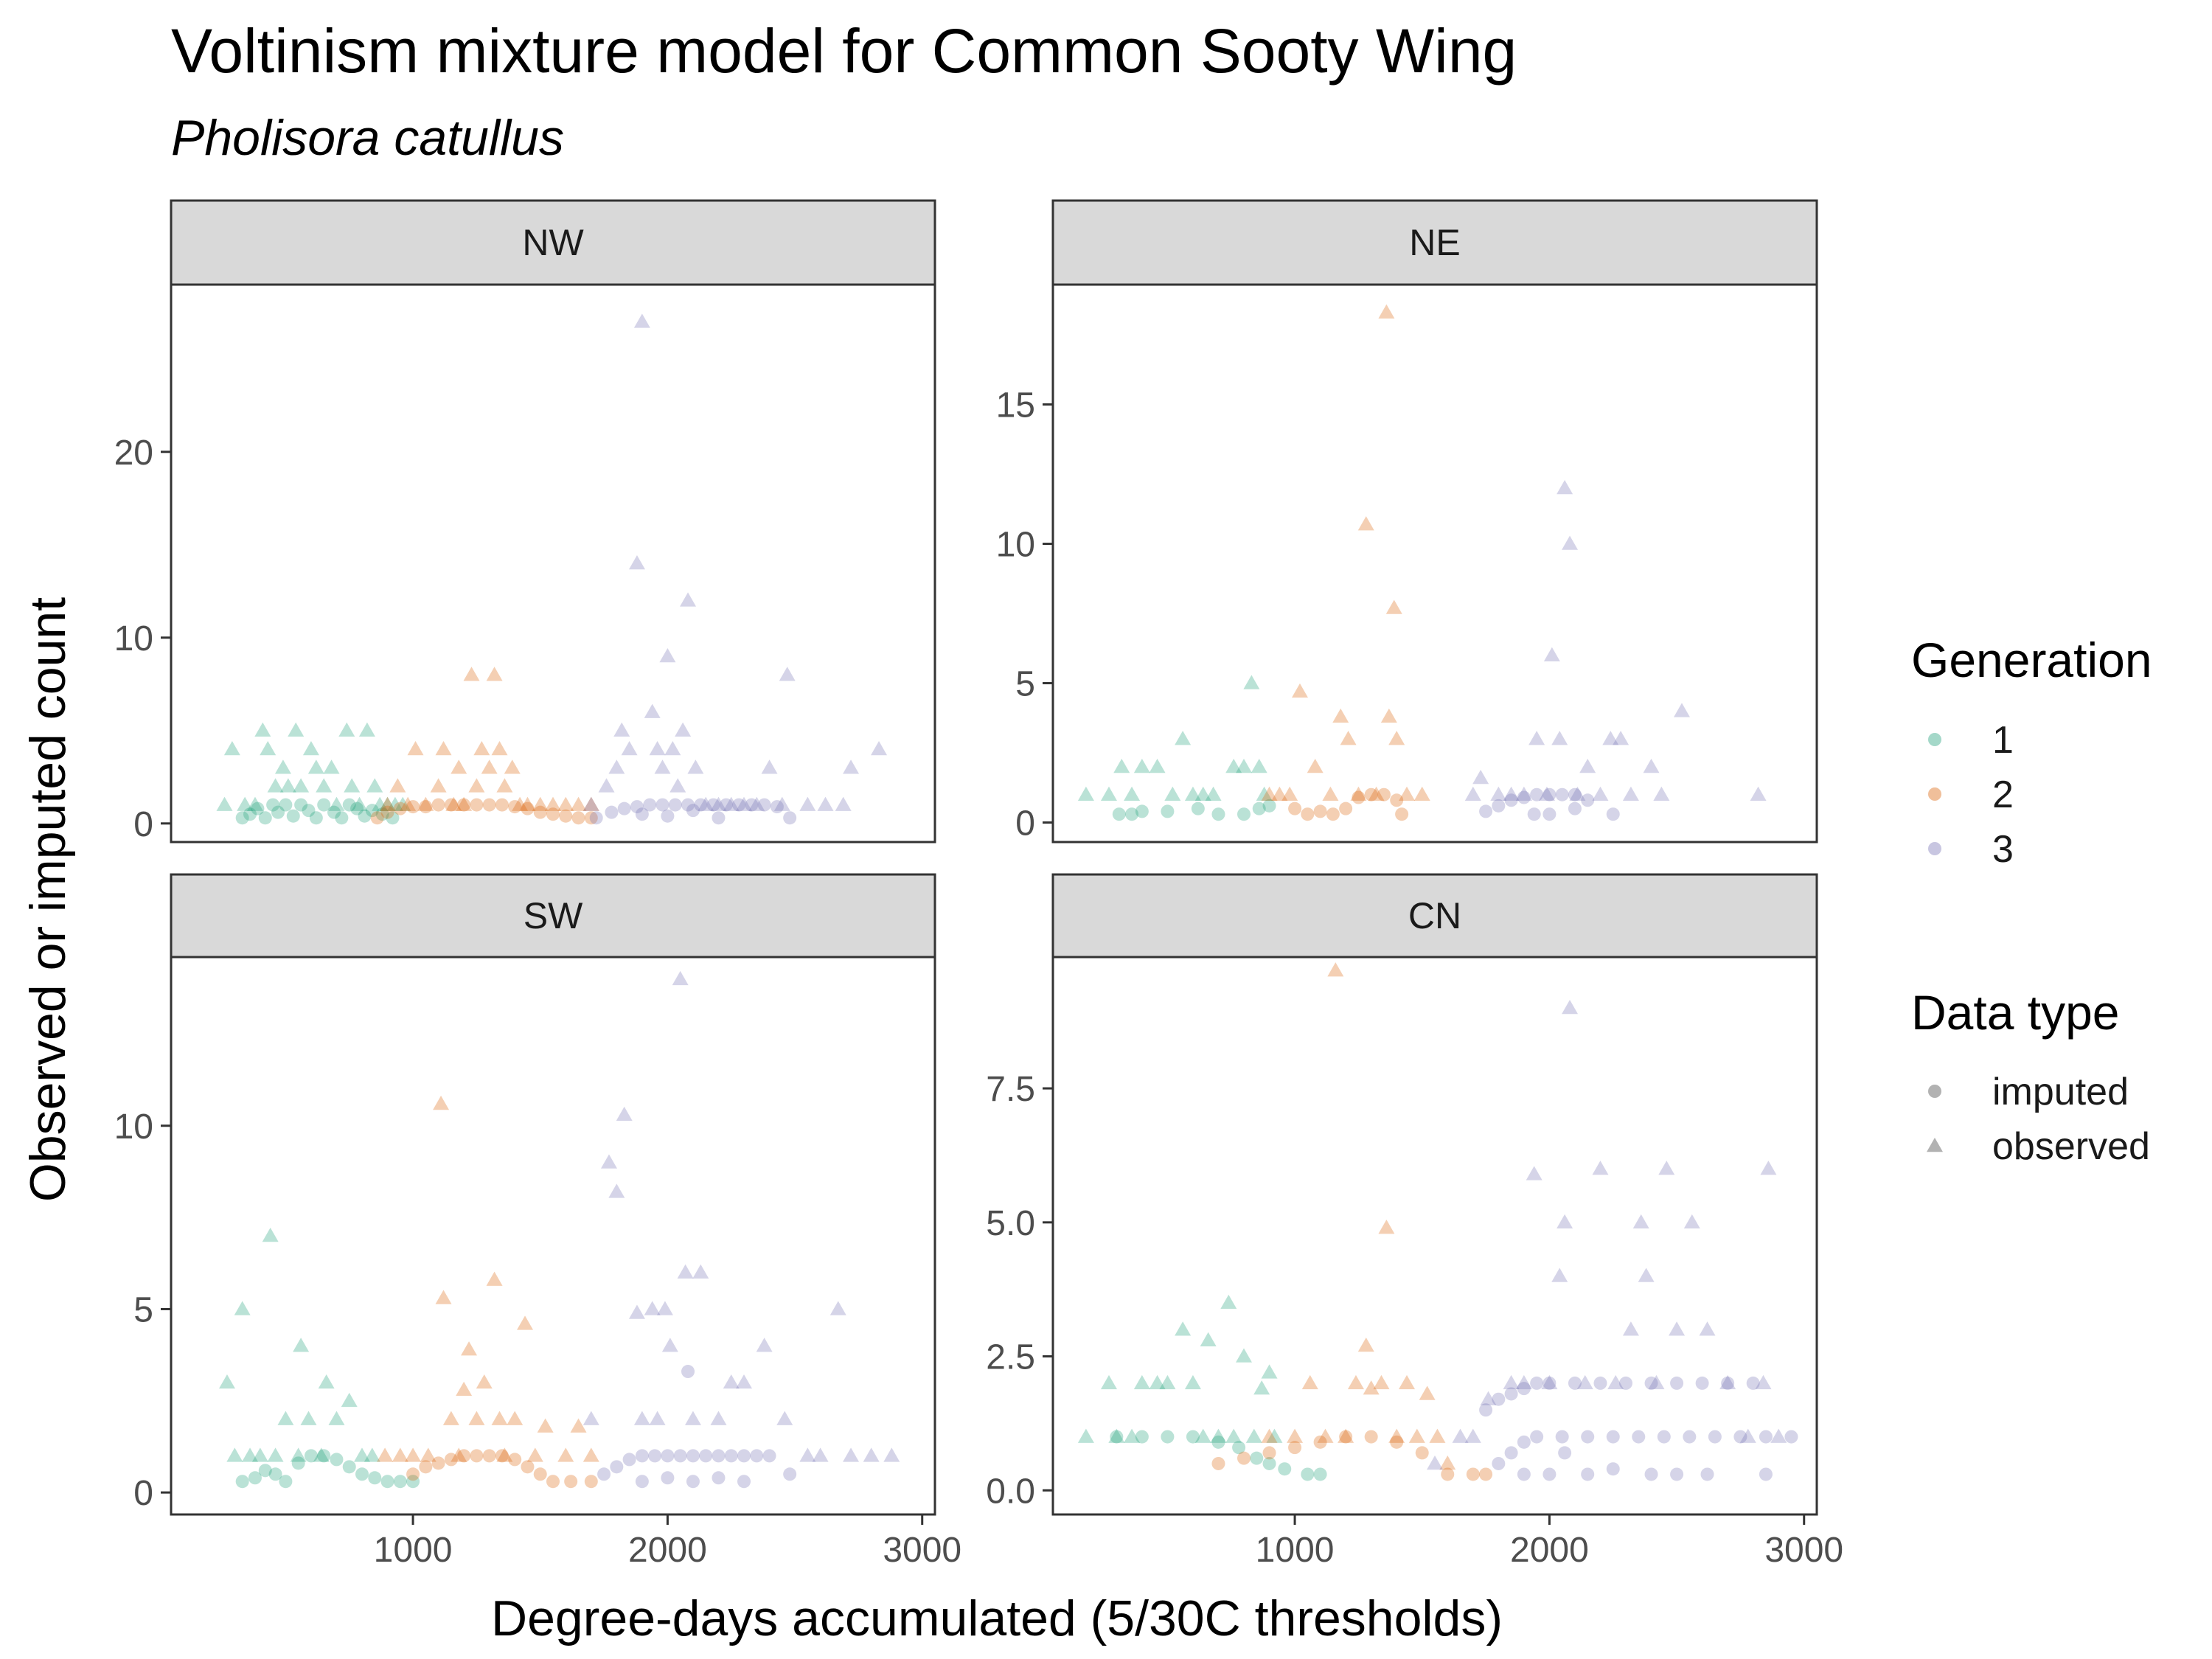 This screenshot has height=1659, width=2212. Describe the element at coordinates (48, 899) in the screenshot. I see `y-axis-title: Observed or imputed count` at that location.